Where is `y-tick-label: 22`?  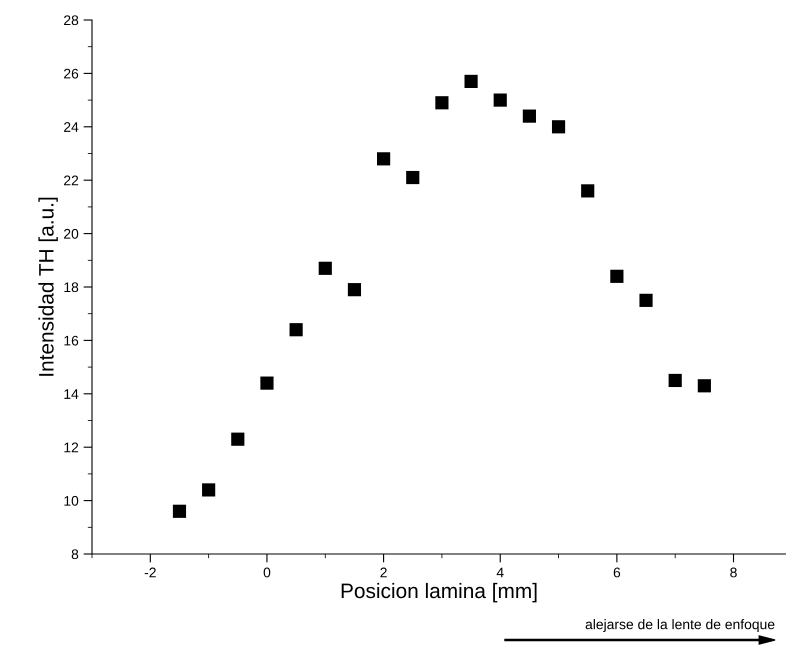 y-tick-label: 22 is located at coordinates (71, 181).